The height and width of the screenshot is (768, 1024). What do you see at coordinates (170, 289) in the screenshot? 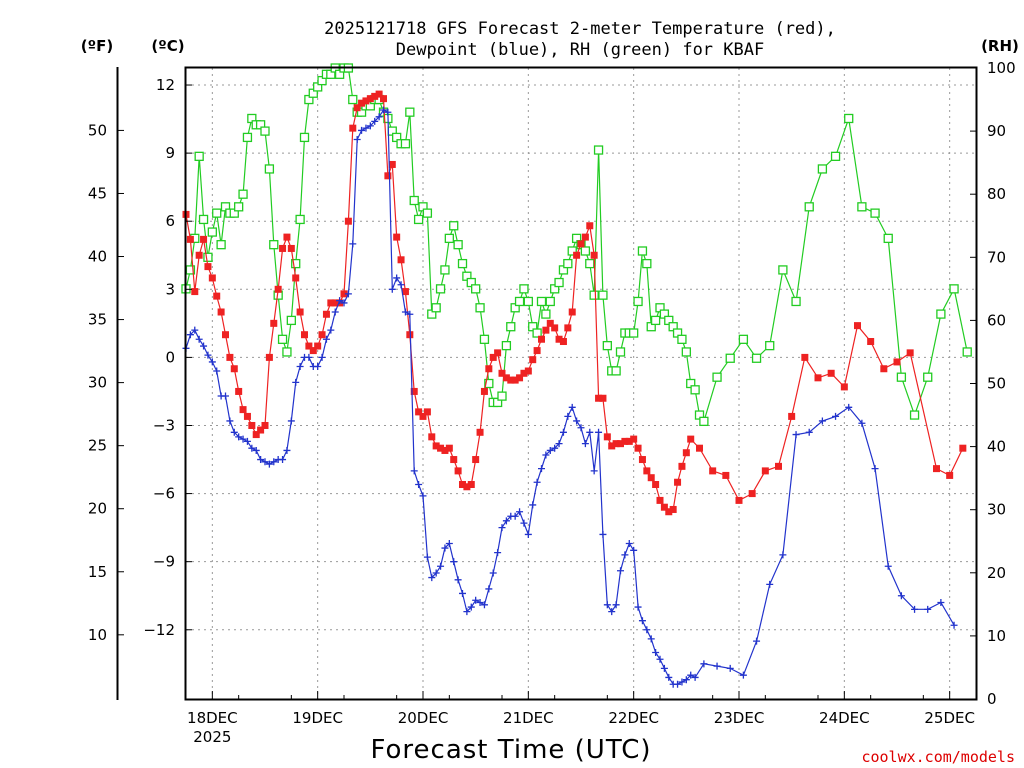
I see `celsius-tick-label: 3` at bounding box center [170, 289].